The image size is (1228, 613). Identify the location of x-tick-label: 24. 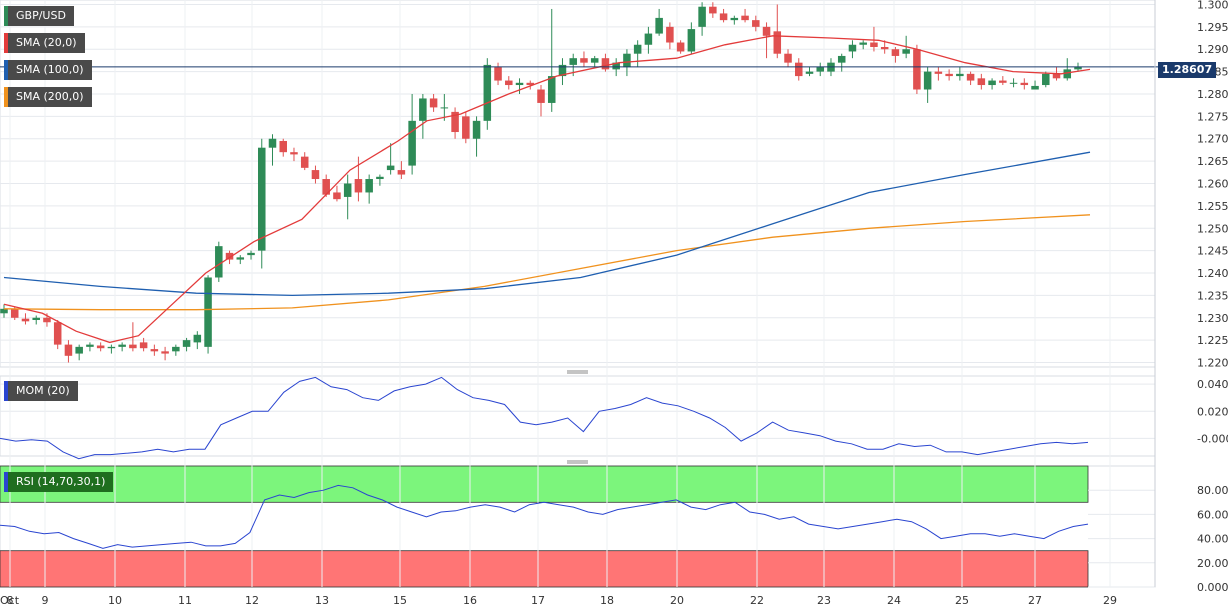
(894, 600).